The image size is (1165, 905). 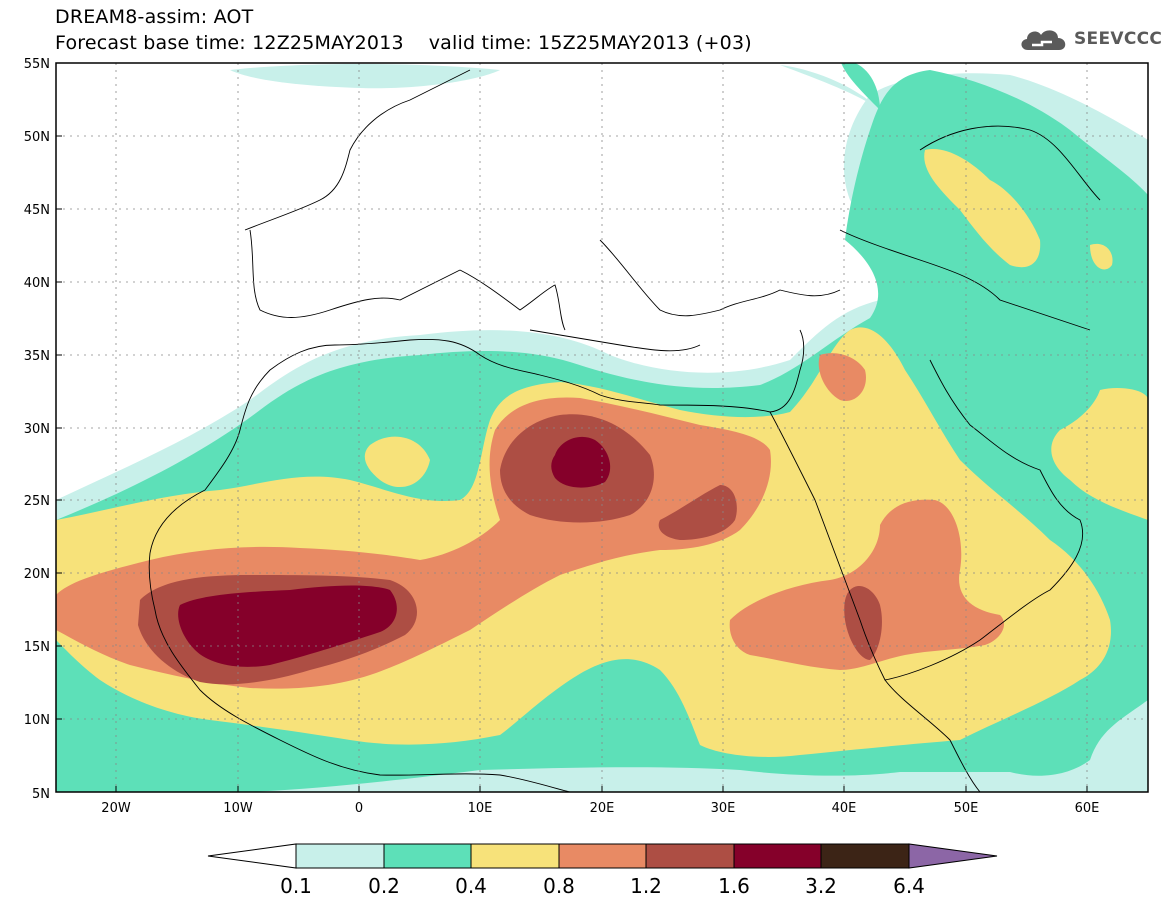 I want to click on colorbar-label: 1.6, so click(x=734, y=886).